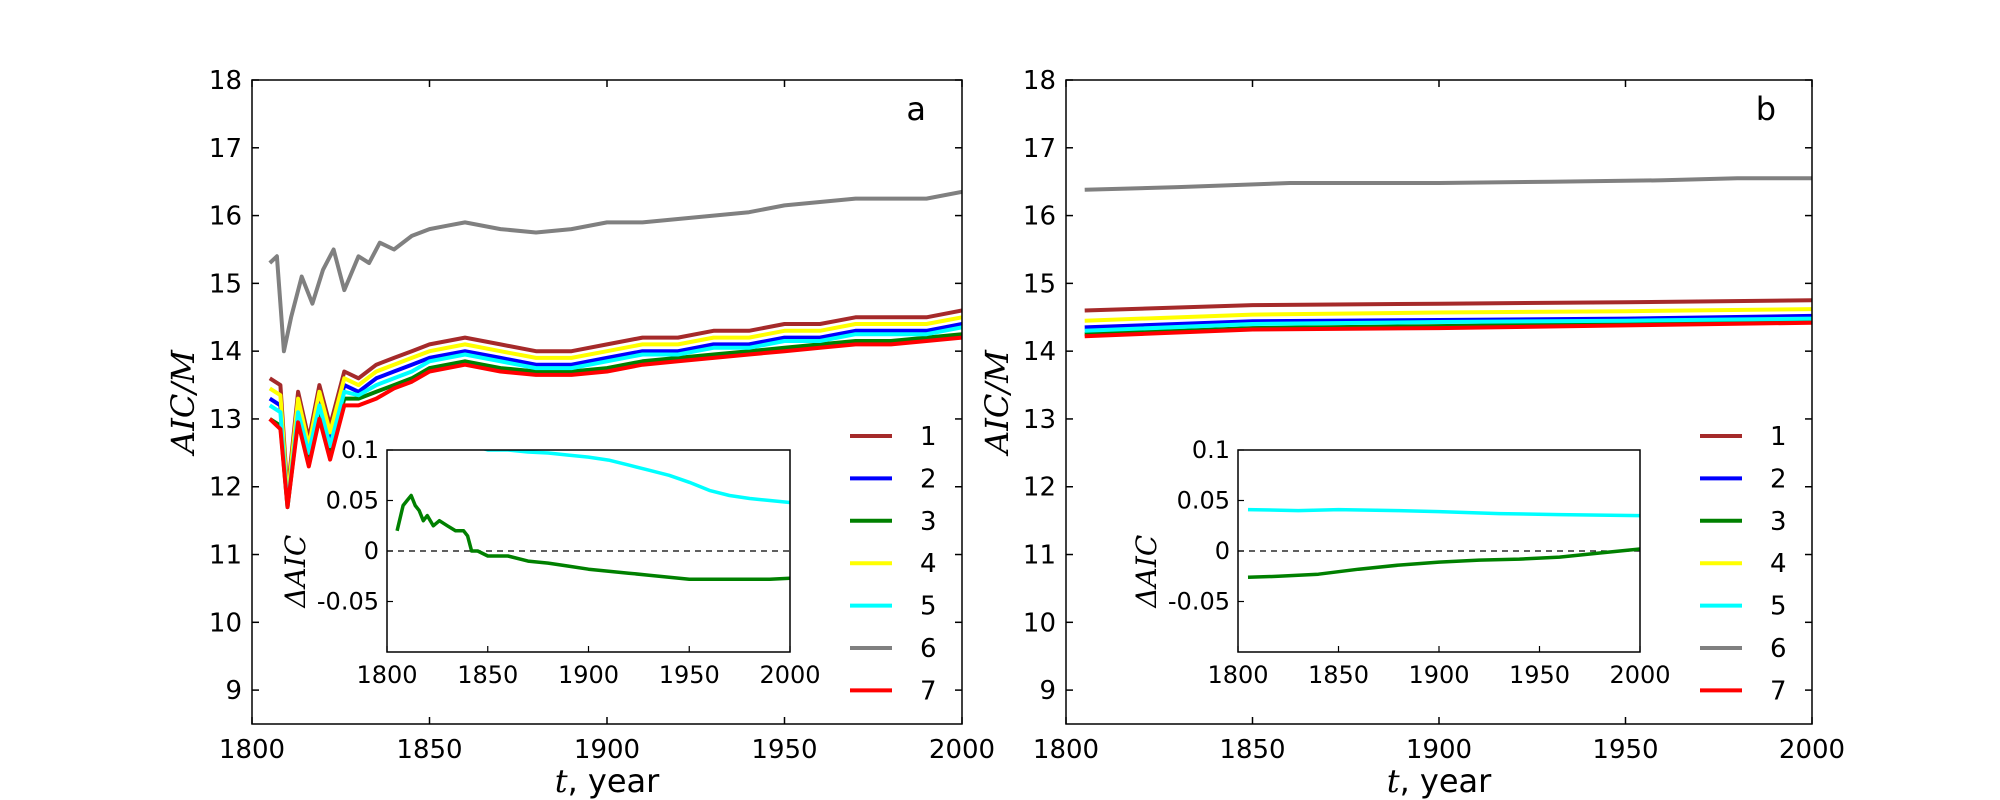  What do you see at coordinates (916, 109) in the screenshot?
I see `panel-letter: a` at bounding box center [916, 109].